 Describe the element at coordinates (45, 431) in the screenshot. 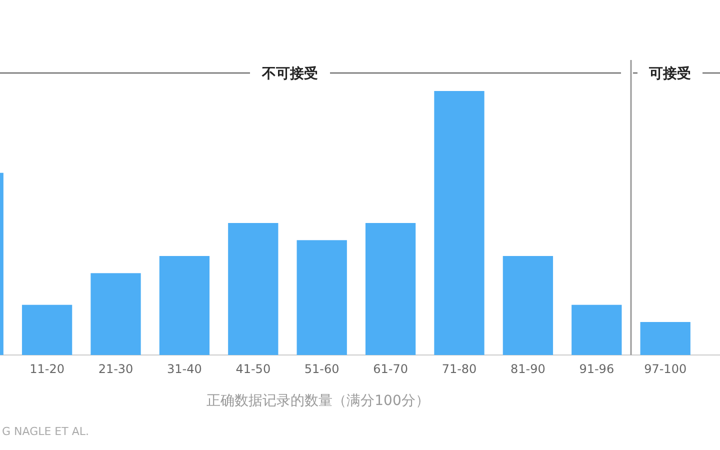

I see `text: G NAGLE ET AL.` at that location.